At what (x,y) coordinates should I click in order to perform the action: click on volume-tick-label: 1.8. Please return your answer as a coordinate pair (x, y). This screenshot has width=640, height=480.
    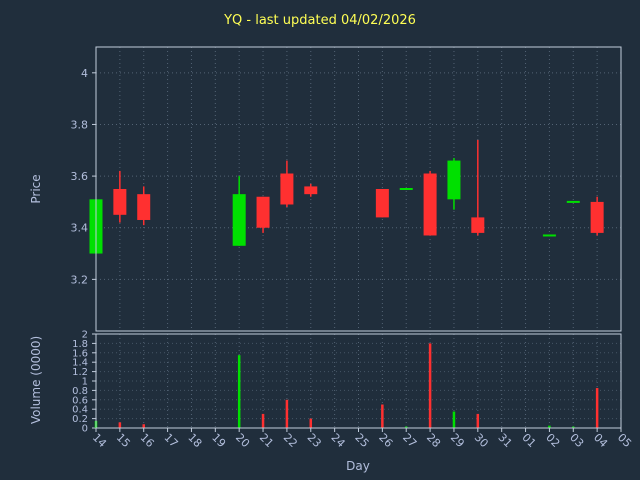
    Looking at the image, I should click on (80, 344).